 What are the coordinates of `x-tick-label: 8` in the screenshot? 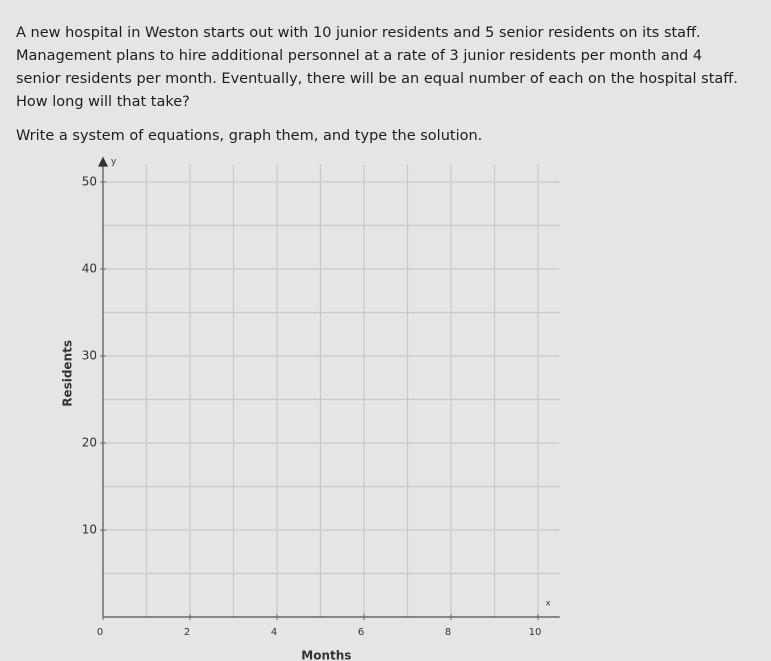 It's located at (448, 632).